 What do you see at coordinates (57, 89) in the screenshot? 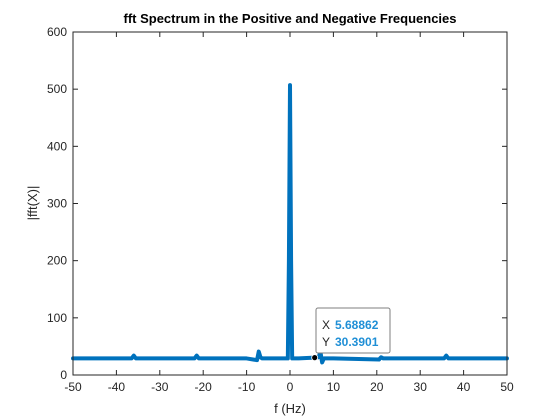
I see `y-tick-label: 500` at bounding box center [57, 89].